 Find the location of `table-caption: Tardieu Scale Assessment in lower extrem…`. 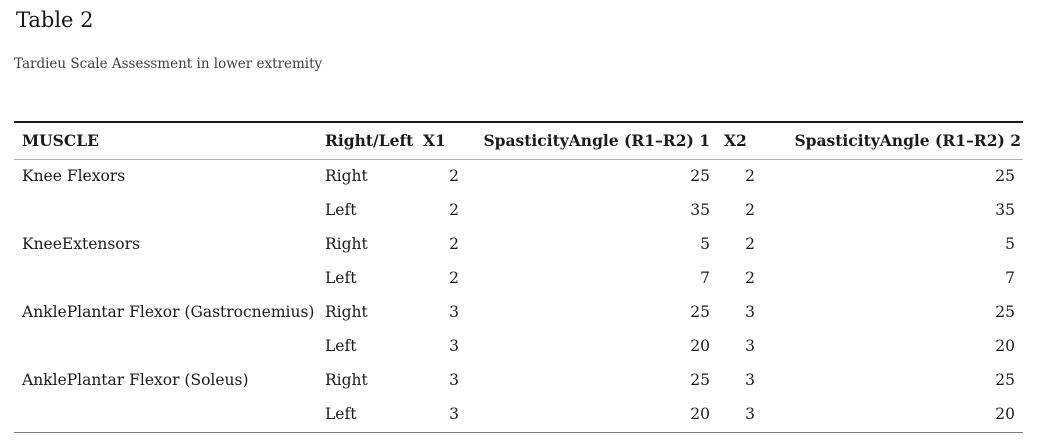

table-caption: Tardieu Scale Assessment in lower extrem… is located at coordinates (168, 64).